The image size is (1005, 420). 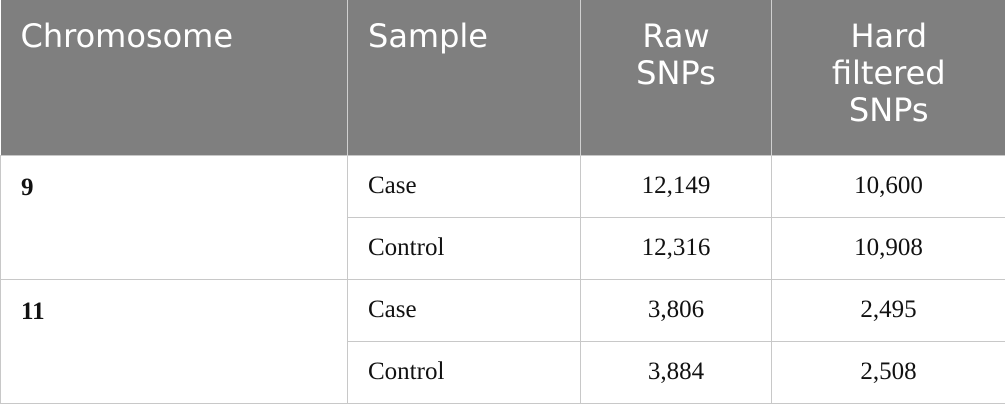 What do you see at coordinates (174, 77) in the screenshot?
I see `header-cell: Chromosome` at bounding box center [174, 77].